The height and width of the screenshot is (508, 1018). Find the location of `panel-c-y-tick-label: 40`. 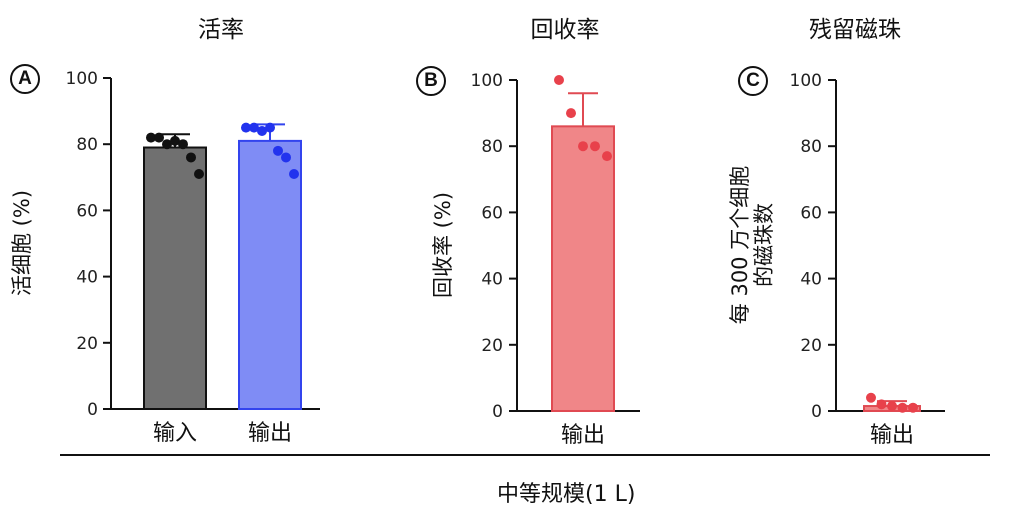

panel-c-y-tick-label: 40 is located at coordinates (811, 280).